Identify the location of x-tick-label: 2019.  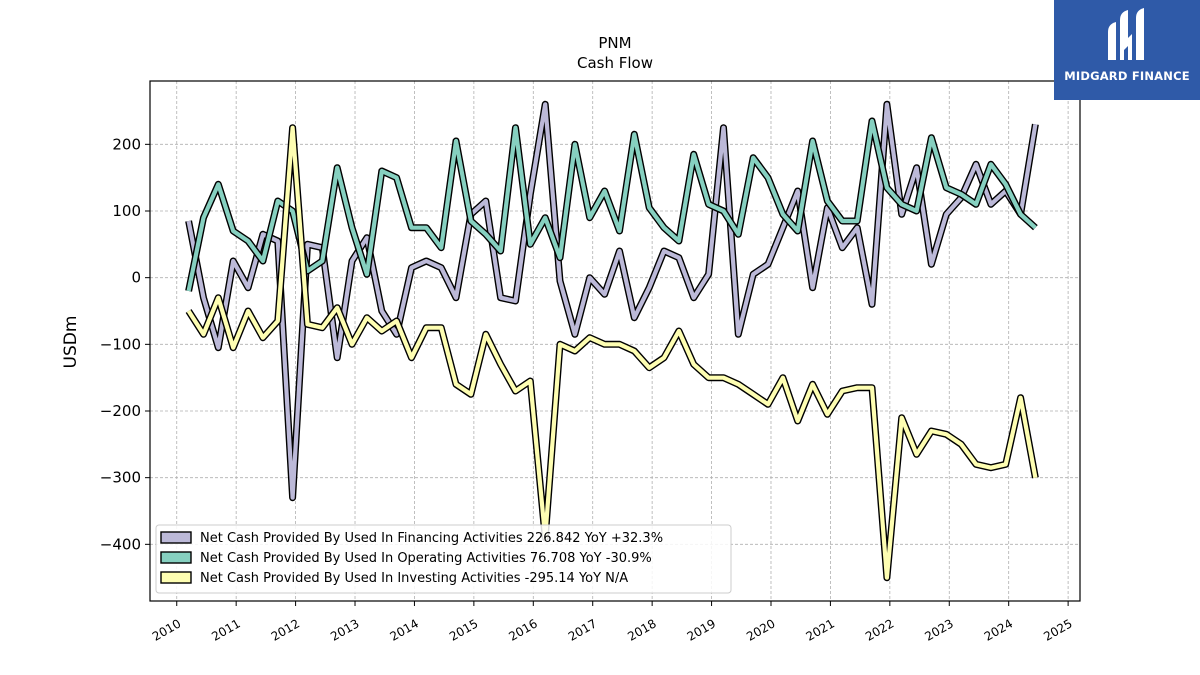
(701, 629).